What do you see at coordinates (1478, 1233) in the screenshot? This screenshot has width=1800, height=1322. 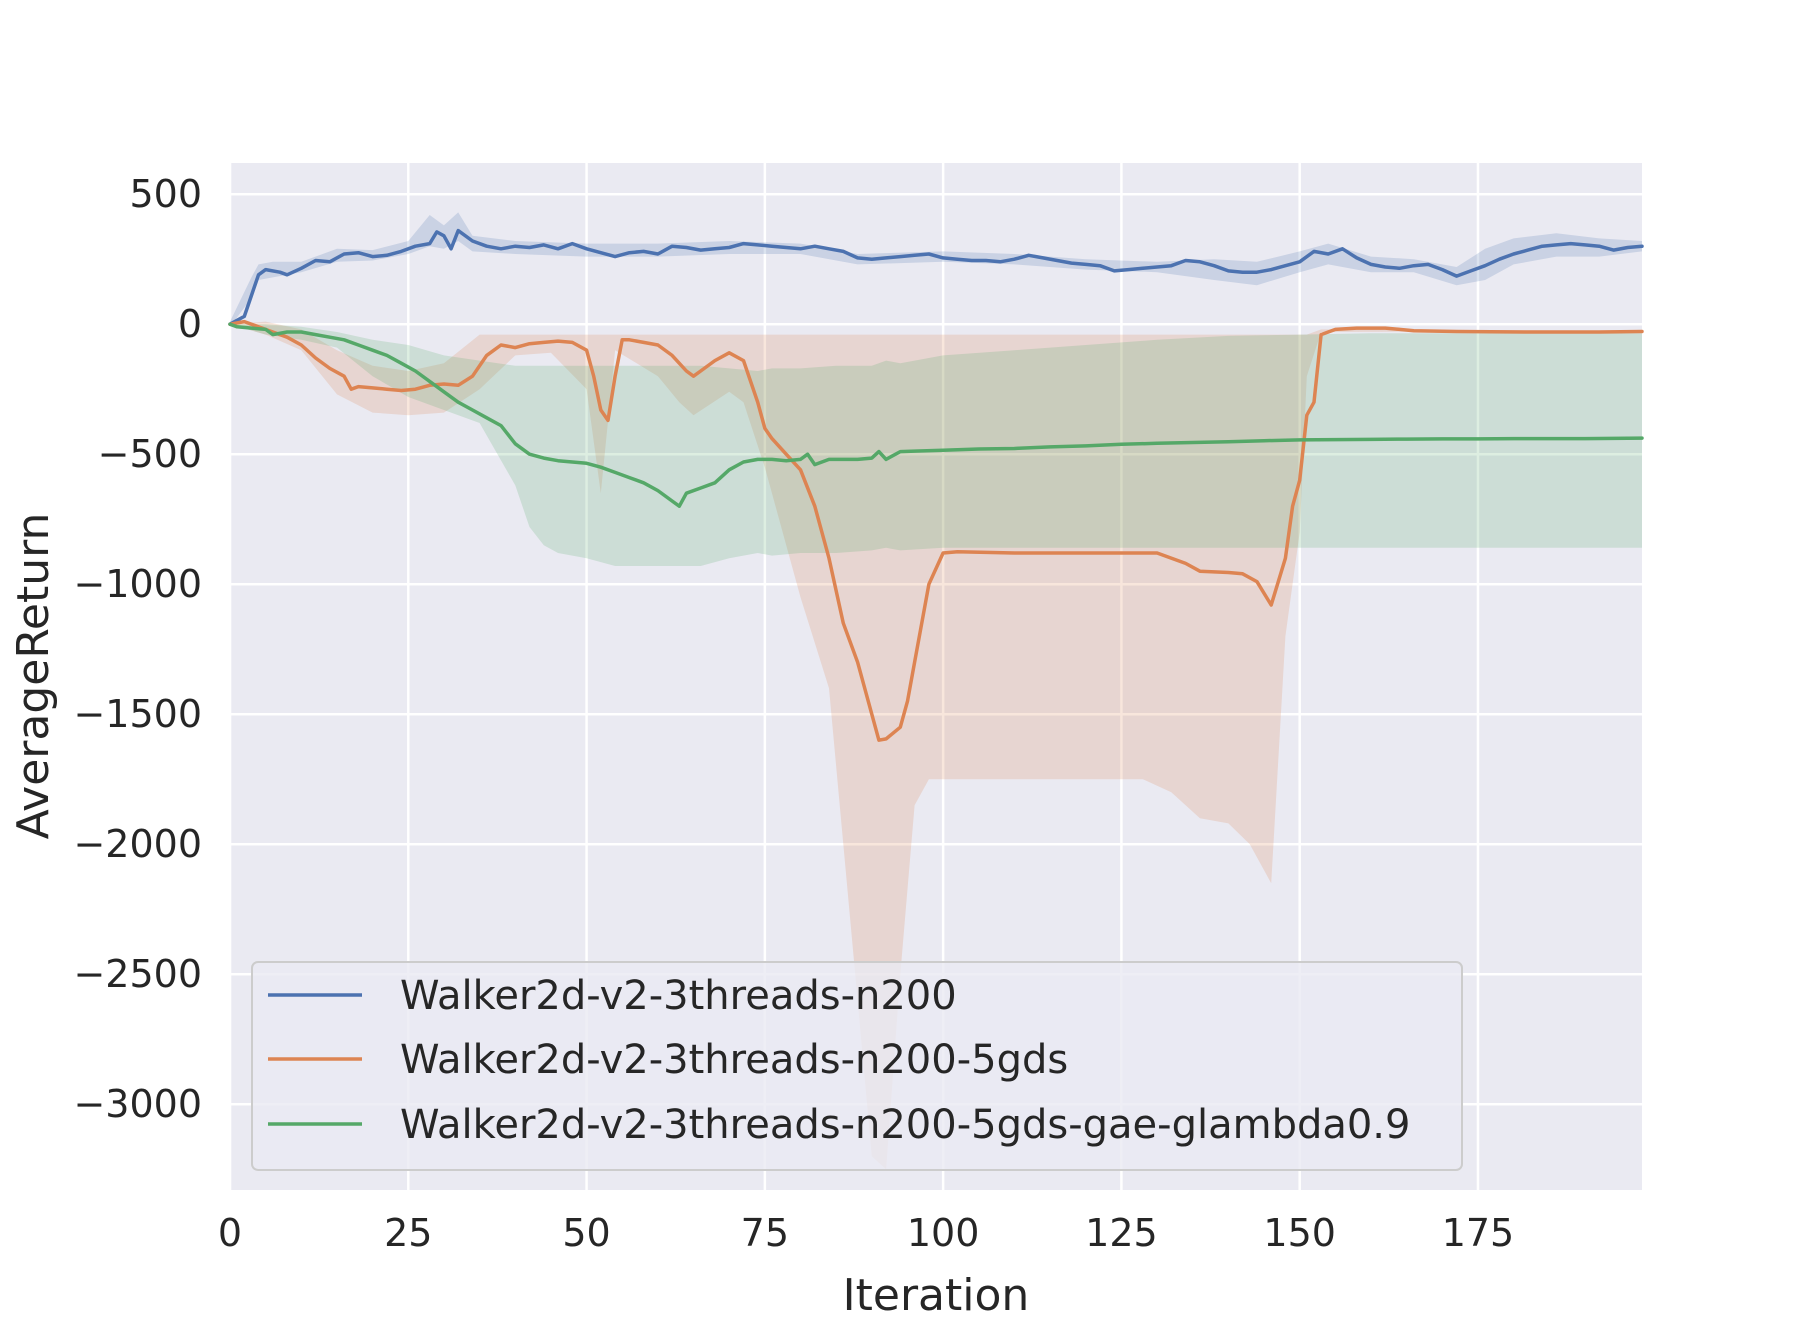 I see `x-tick-label: 175` at bounding box center [1478, 1233].